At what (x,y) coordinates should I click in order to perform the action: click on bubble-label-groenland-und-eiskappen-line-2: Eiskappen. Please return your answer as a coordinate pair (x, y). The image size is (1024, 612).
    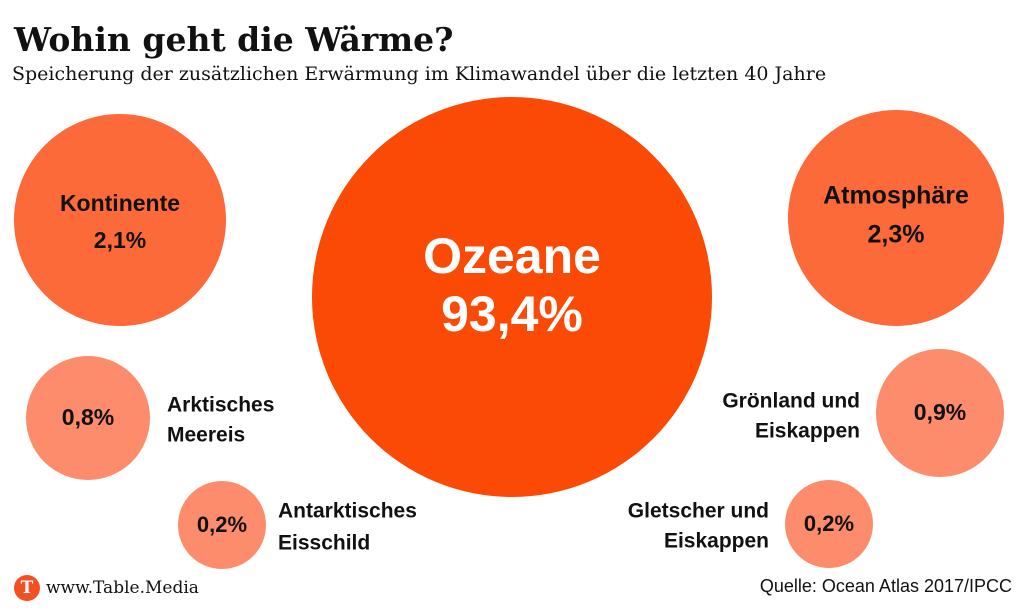
    Looking at the image, I should click on (807, 431).